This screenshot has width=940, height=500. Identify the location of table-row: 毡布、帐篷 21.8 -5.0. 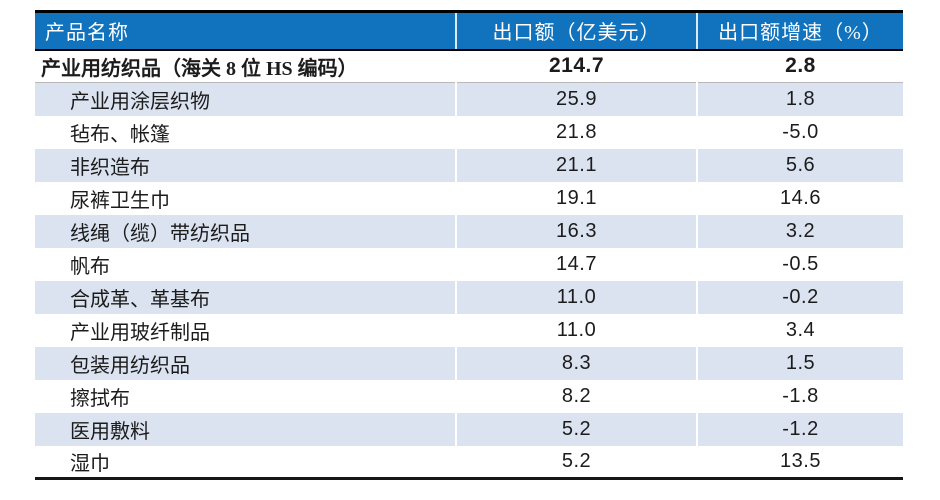
(469, 132).